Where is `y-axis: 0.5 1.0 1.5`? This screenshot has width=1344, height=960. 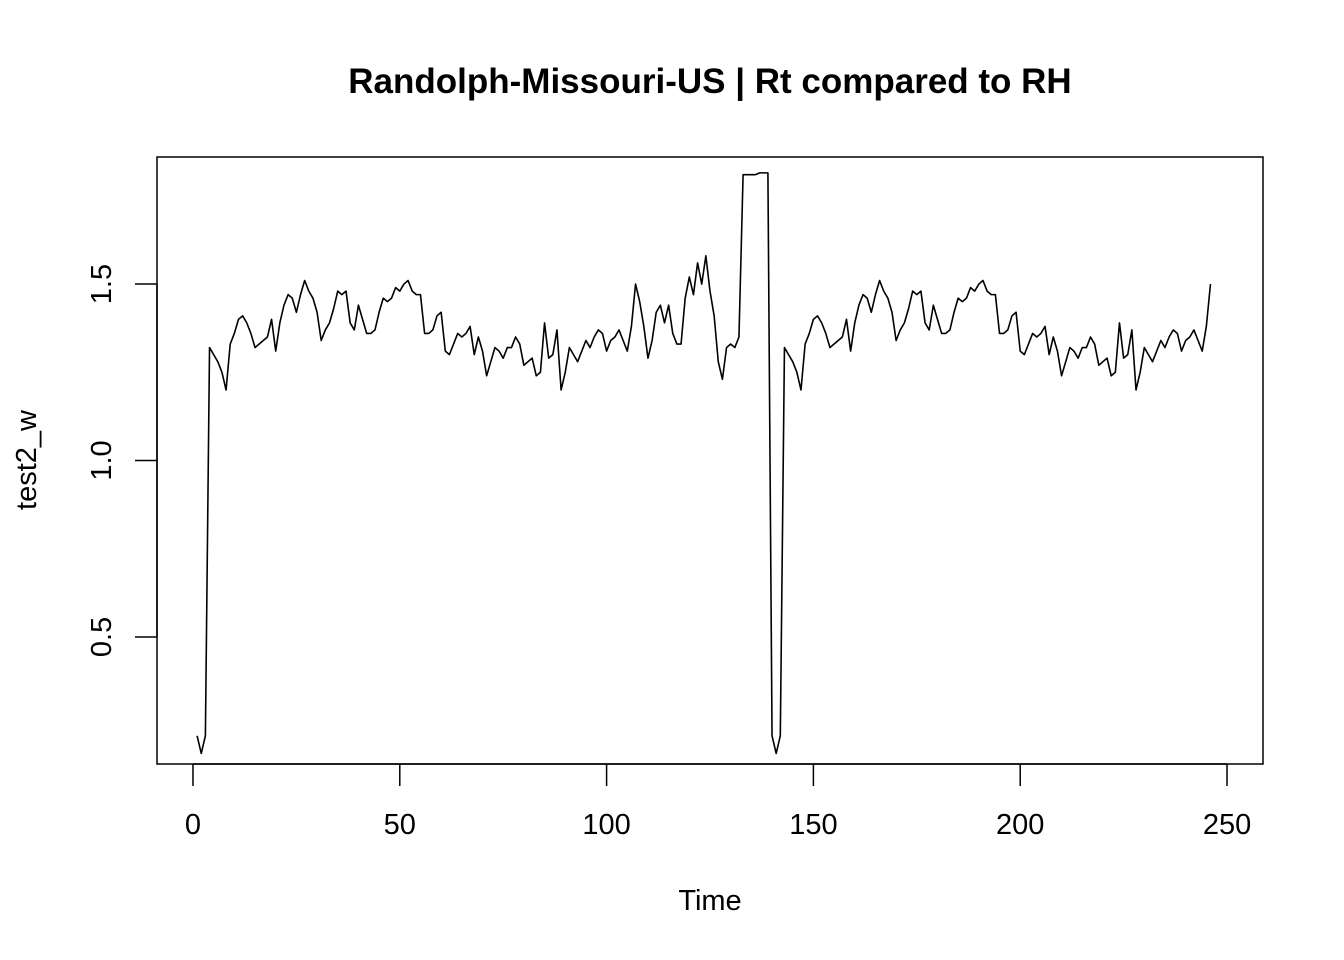 y-axis: 0.5 1.0 1.5 is located at coordinates (122, 460).